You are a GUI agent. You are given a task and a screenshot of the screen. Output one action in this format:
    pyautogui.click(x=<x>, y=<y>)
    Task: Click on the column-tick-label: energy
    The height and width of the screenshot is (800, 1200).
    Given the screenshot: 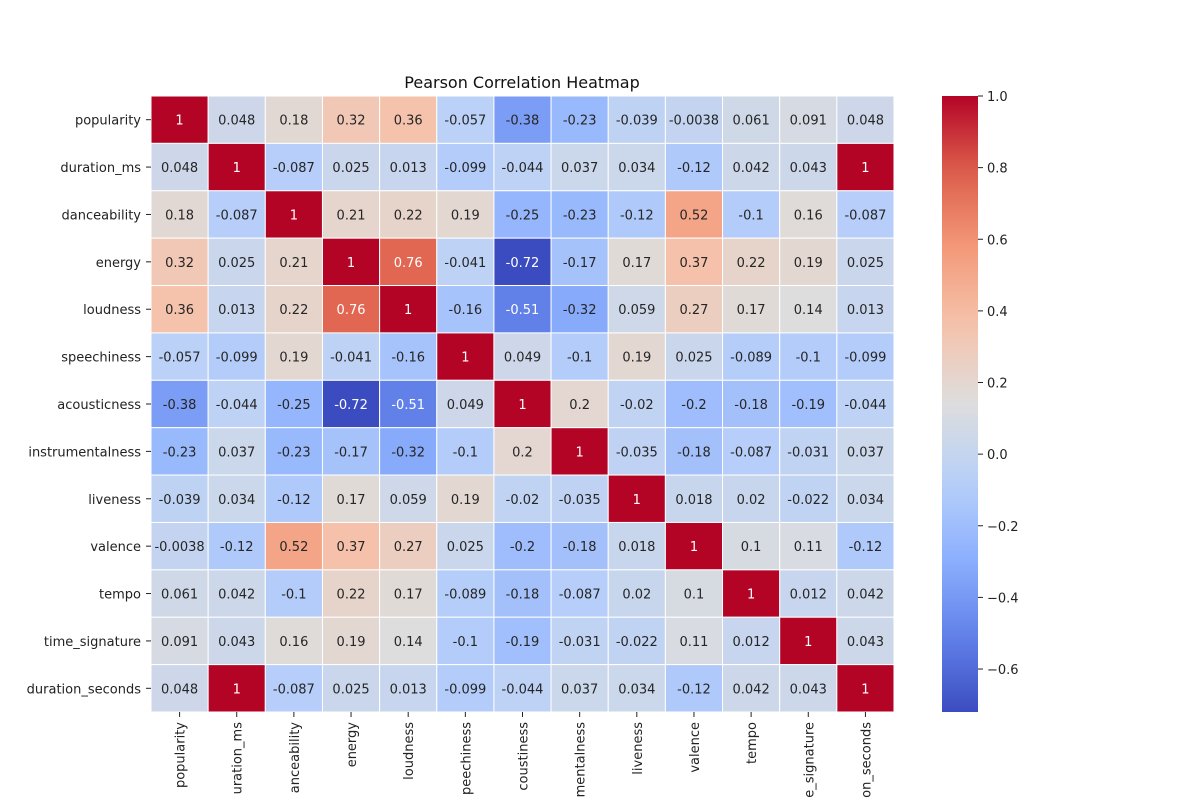 What is the action you would take?
    pyautogui.click(x=352, y=745)
    